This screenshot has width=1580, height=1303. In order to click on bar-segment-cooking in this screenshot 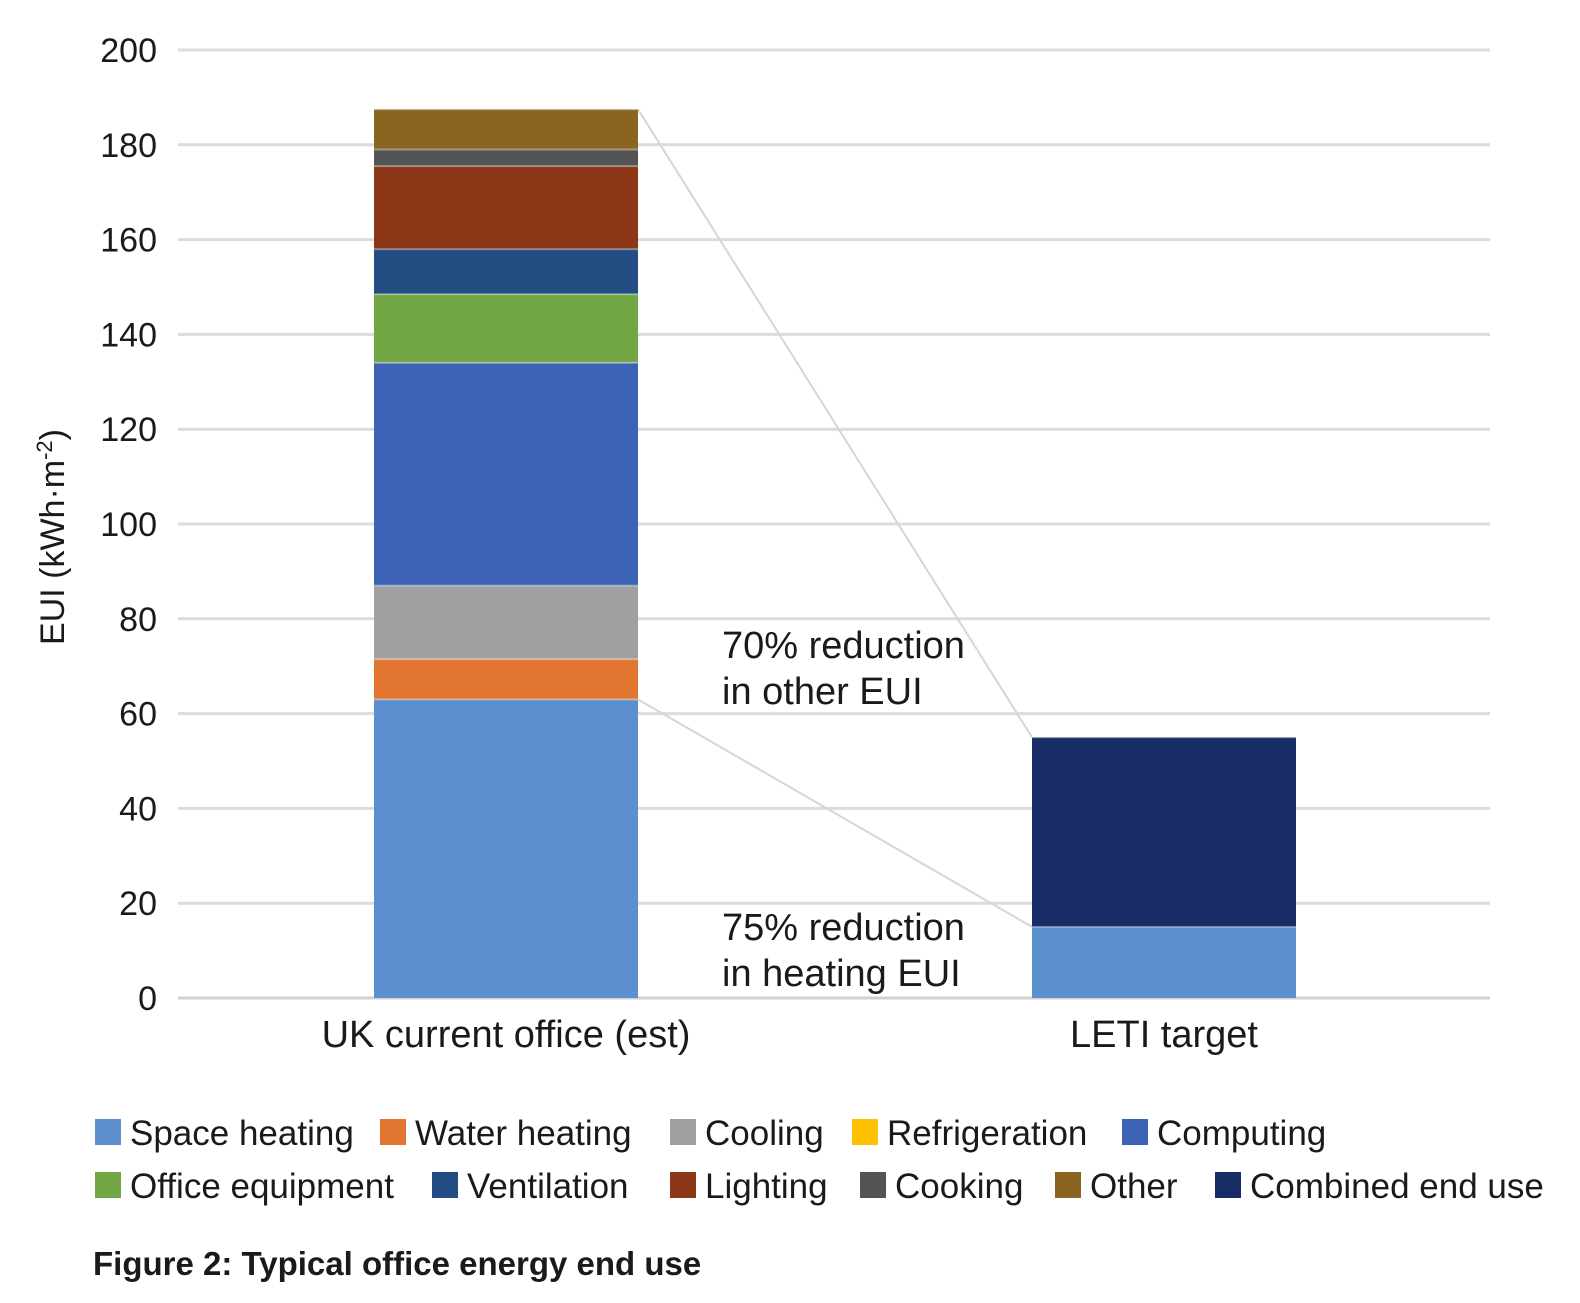, I will do `click(506, 158)`.